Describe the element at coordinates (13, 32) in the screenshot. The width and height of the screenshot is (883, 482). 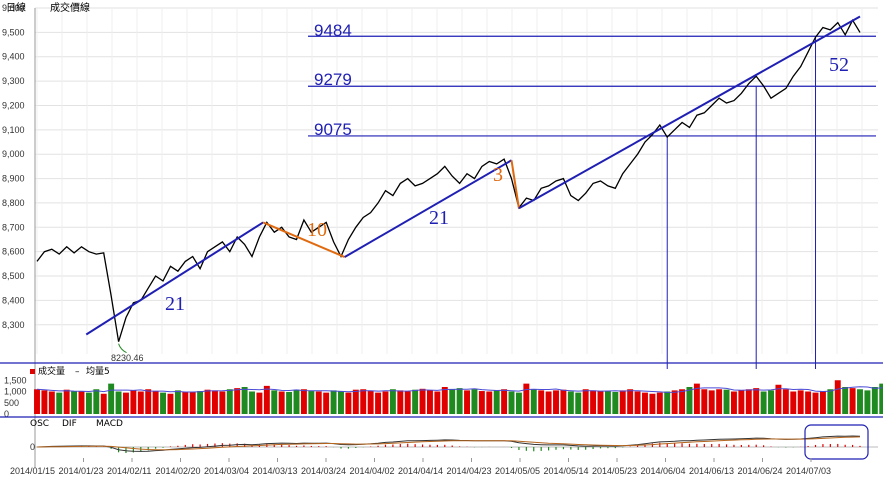
I see `price-tick-label: 9,500` at that location.